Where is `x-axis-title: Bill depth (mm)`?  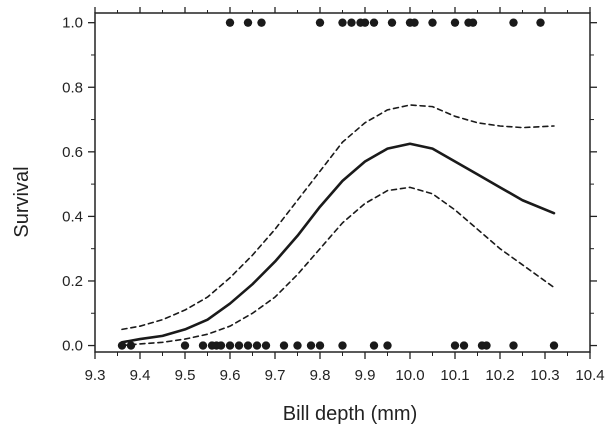
x-axis-title: Bill depth (mm) is located at coordinates (350, 414).